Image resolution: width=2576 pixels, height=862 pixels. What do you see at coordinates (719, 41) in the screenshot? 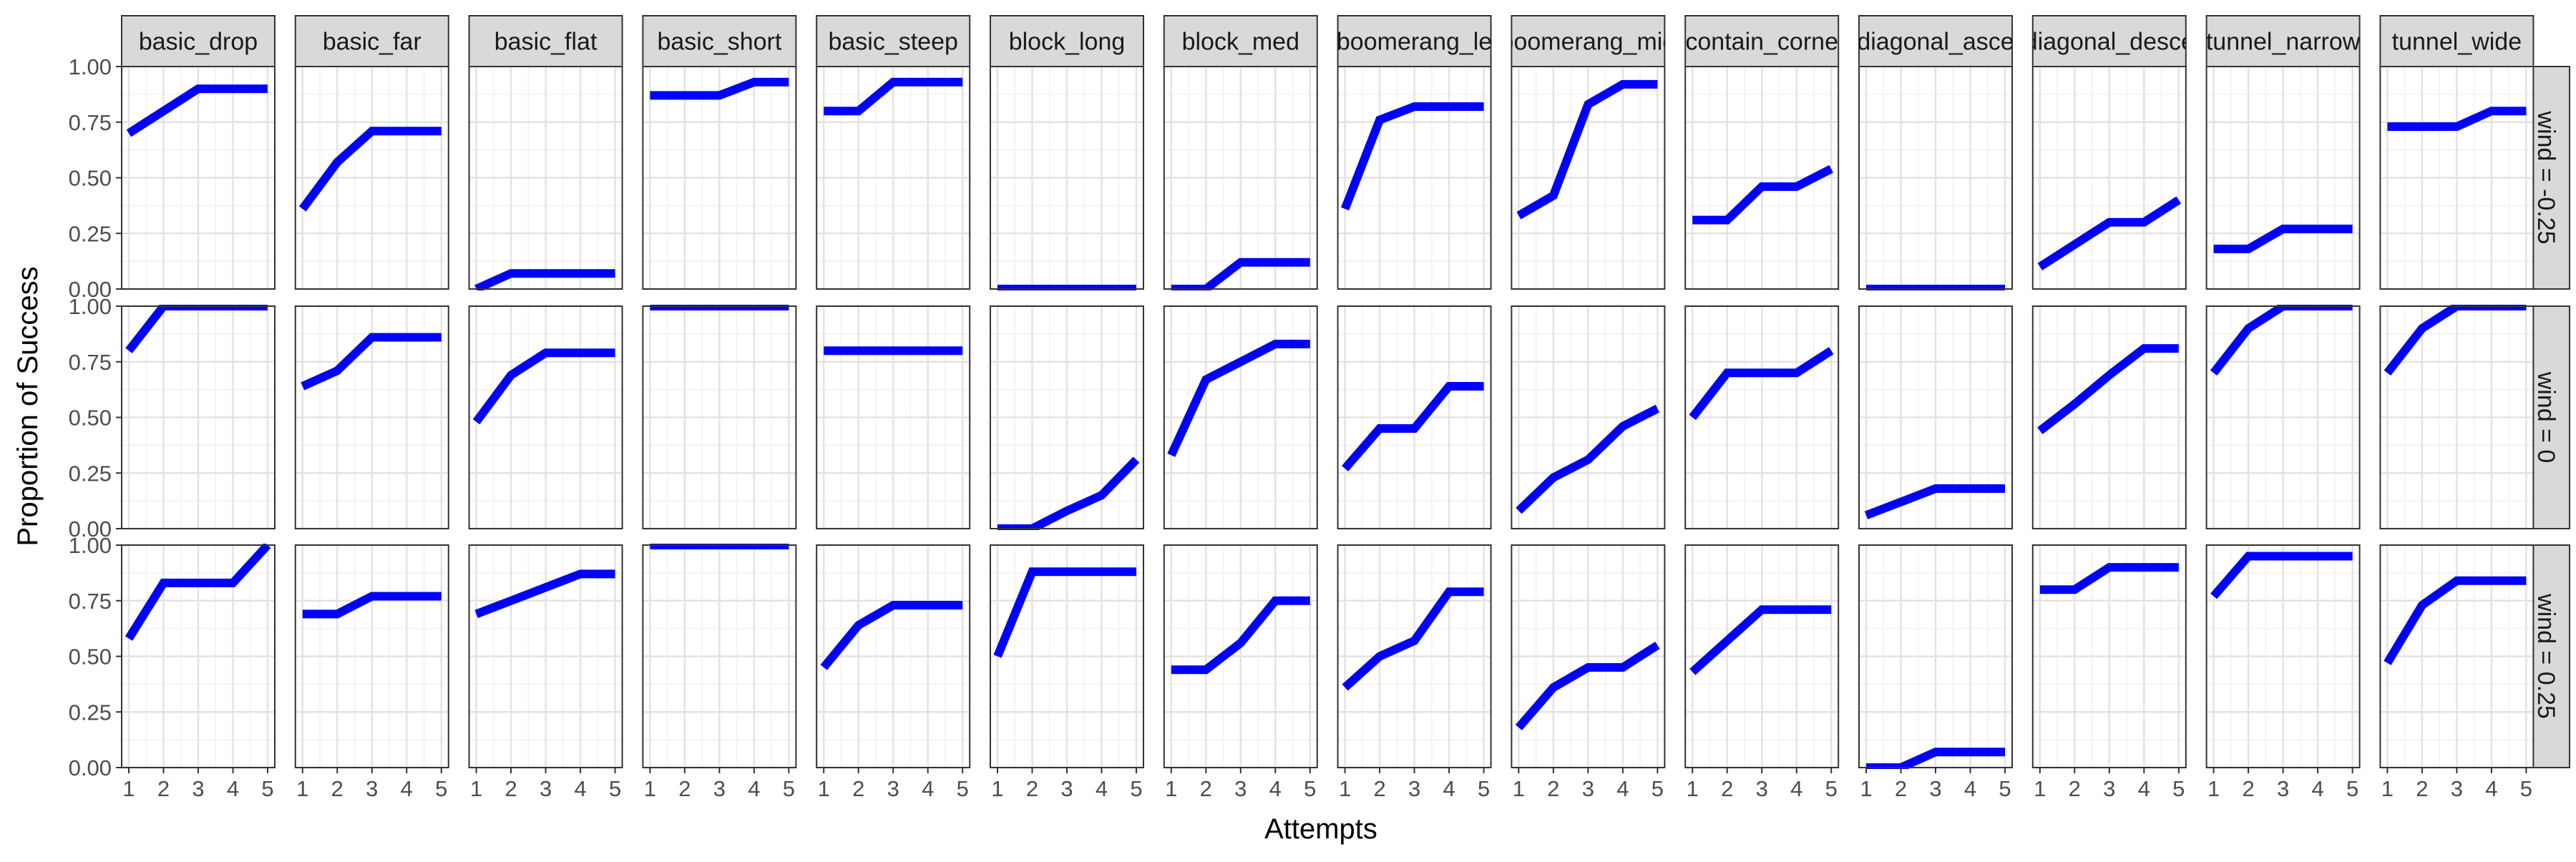
I see `column-strip: basic_short` at bounding box center [719, 41].